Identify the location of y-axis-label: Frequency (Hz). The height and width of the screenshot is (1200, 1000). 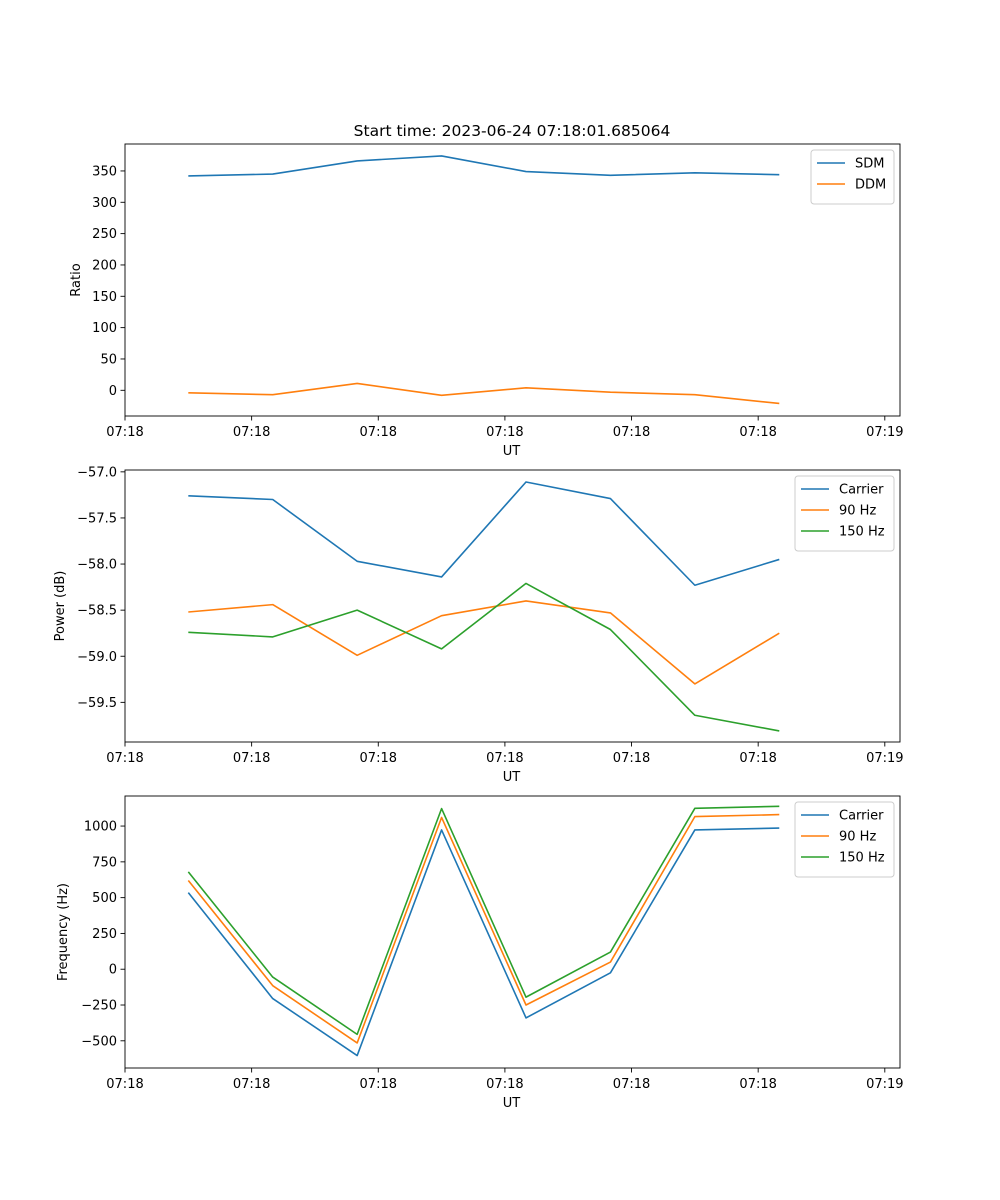
(63, 932).